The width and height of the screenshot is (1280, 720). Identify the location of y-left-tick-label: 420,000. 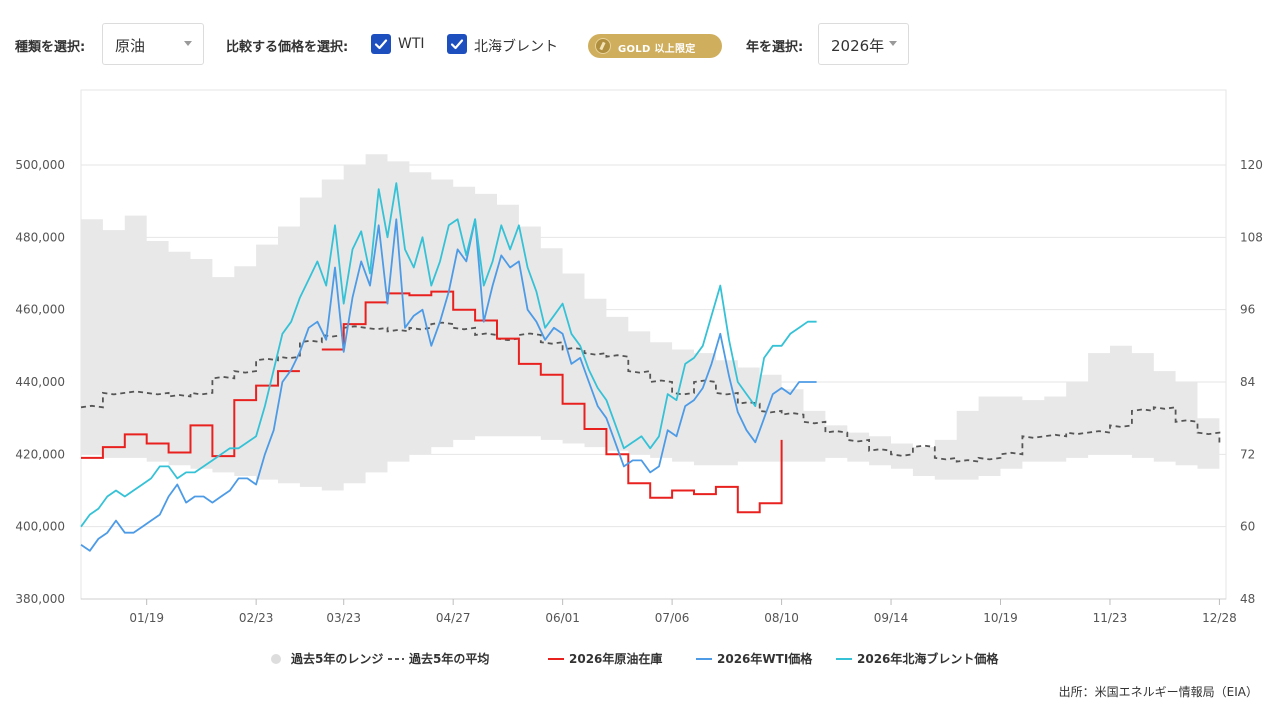
(40, 454).